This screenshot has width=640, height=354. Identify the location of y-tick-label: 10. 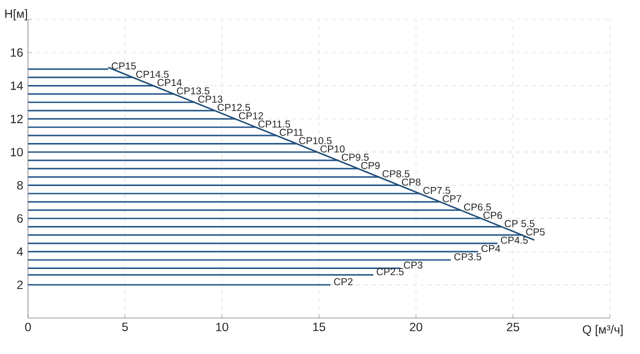
(16, 152).